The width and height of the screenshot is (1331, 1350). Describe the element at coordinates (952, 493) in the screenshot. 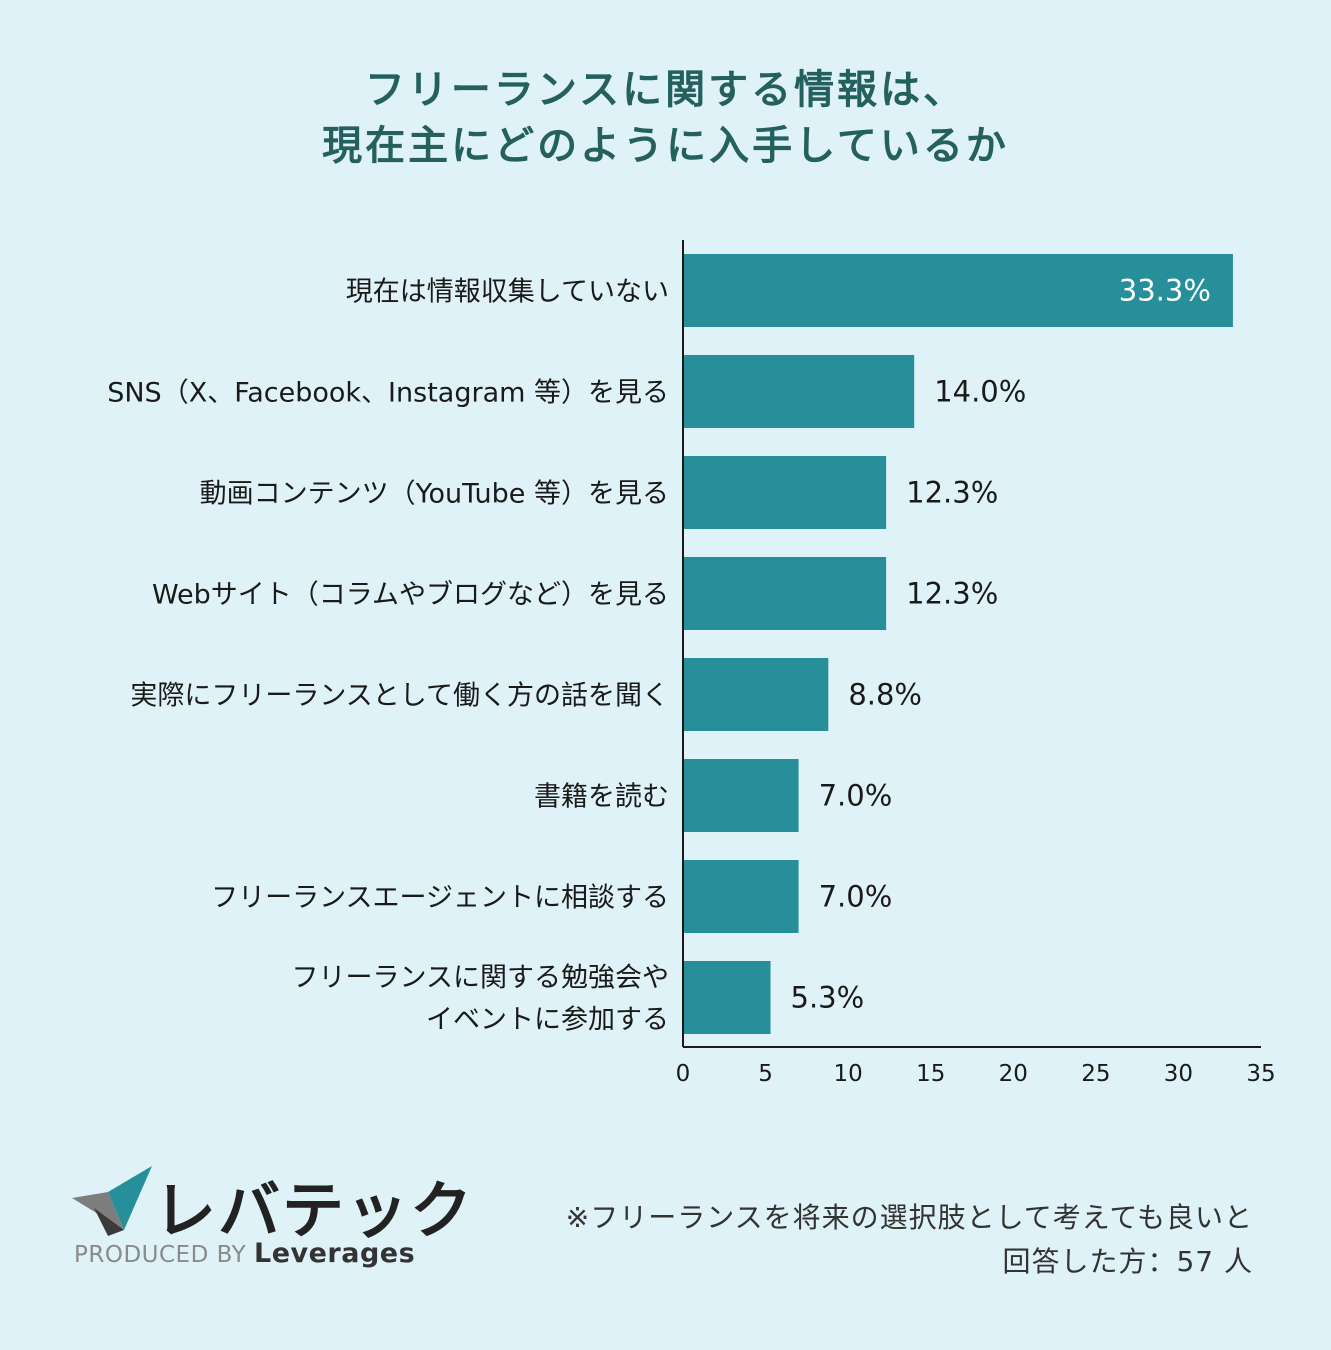

I see `value-label-2: 12.3%` at that location.